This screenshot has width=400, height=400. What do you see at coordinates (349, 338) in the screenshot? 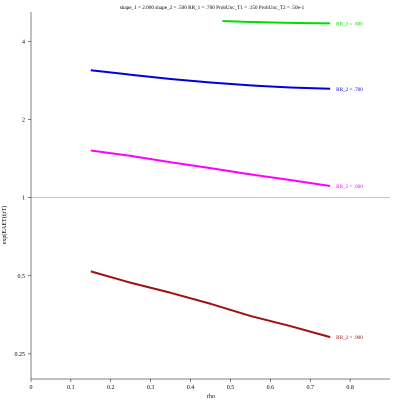
I see `series-label: RR_2 = .900` at bounding box center [349, 338].